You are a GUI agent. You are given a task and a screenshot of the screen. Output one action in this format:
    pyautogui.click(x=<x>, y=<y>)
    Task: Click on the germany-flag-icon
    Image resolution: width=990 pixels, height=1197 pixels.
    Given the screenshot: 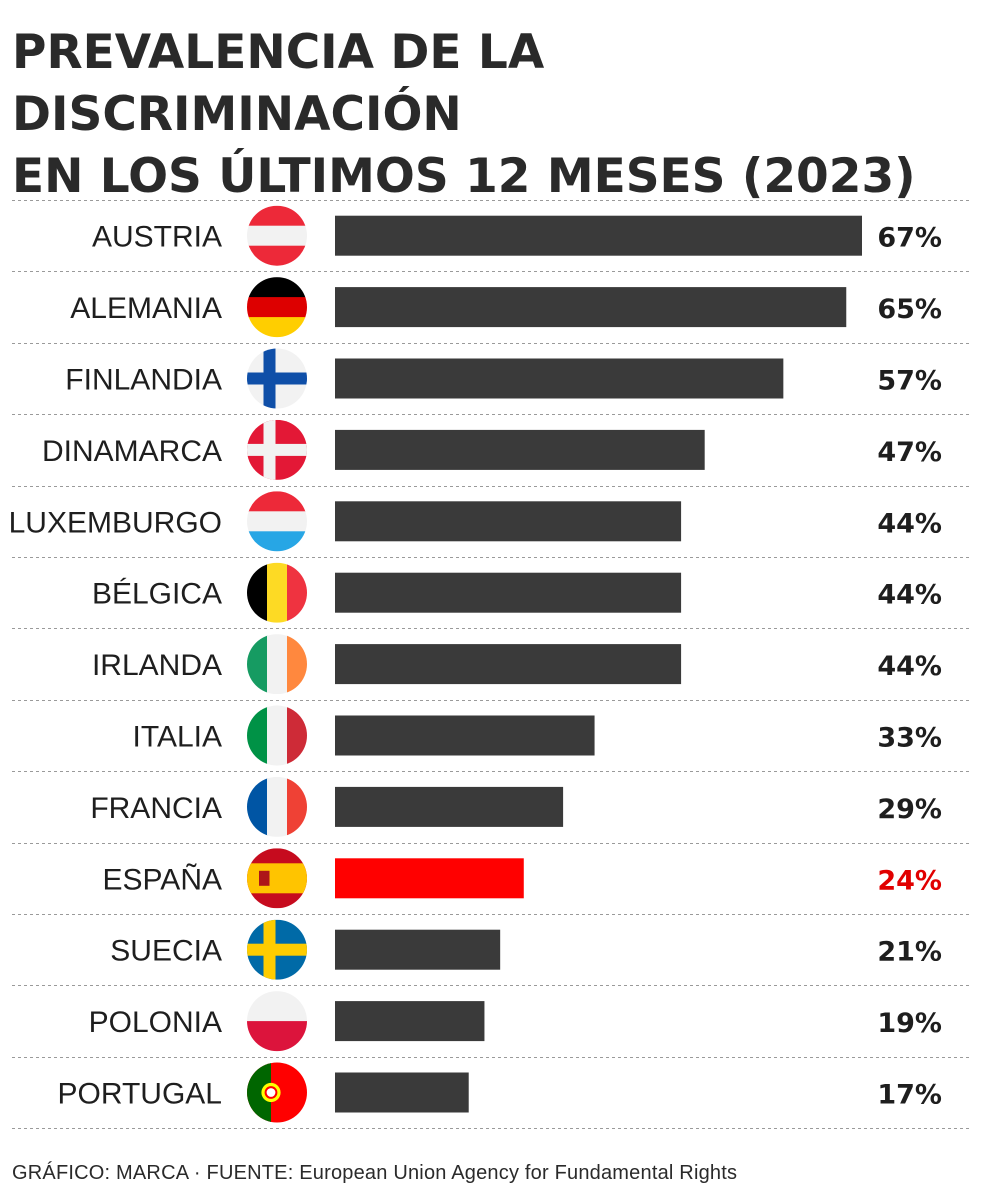 What is the action you would take?
    pyautogui.click(x=277, y=307)
    